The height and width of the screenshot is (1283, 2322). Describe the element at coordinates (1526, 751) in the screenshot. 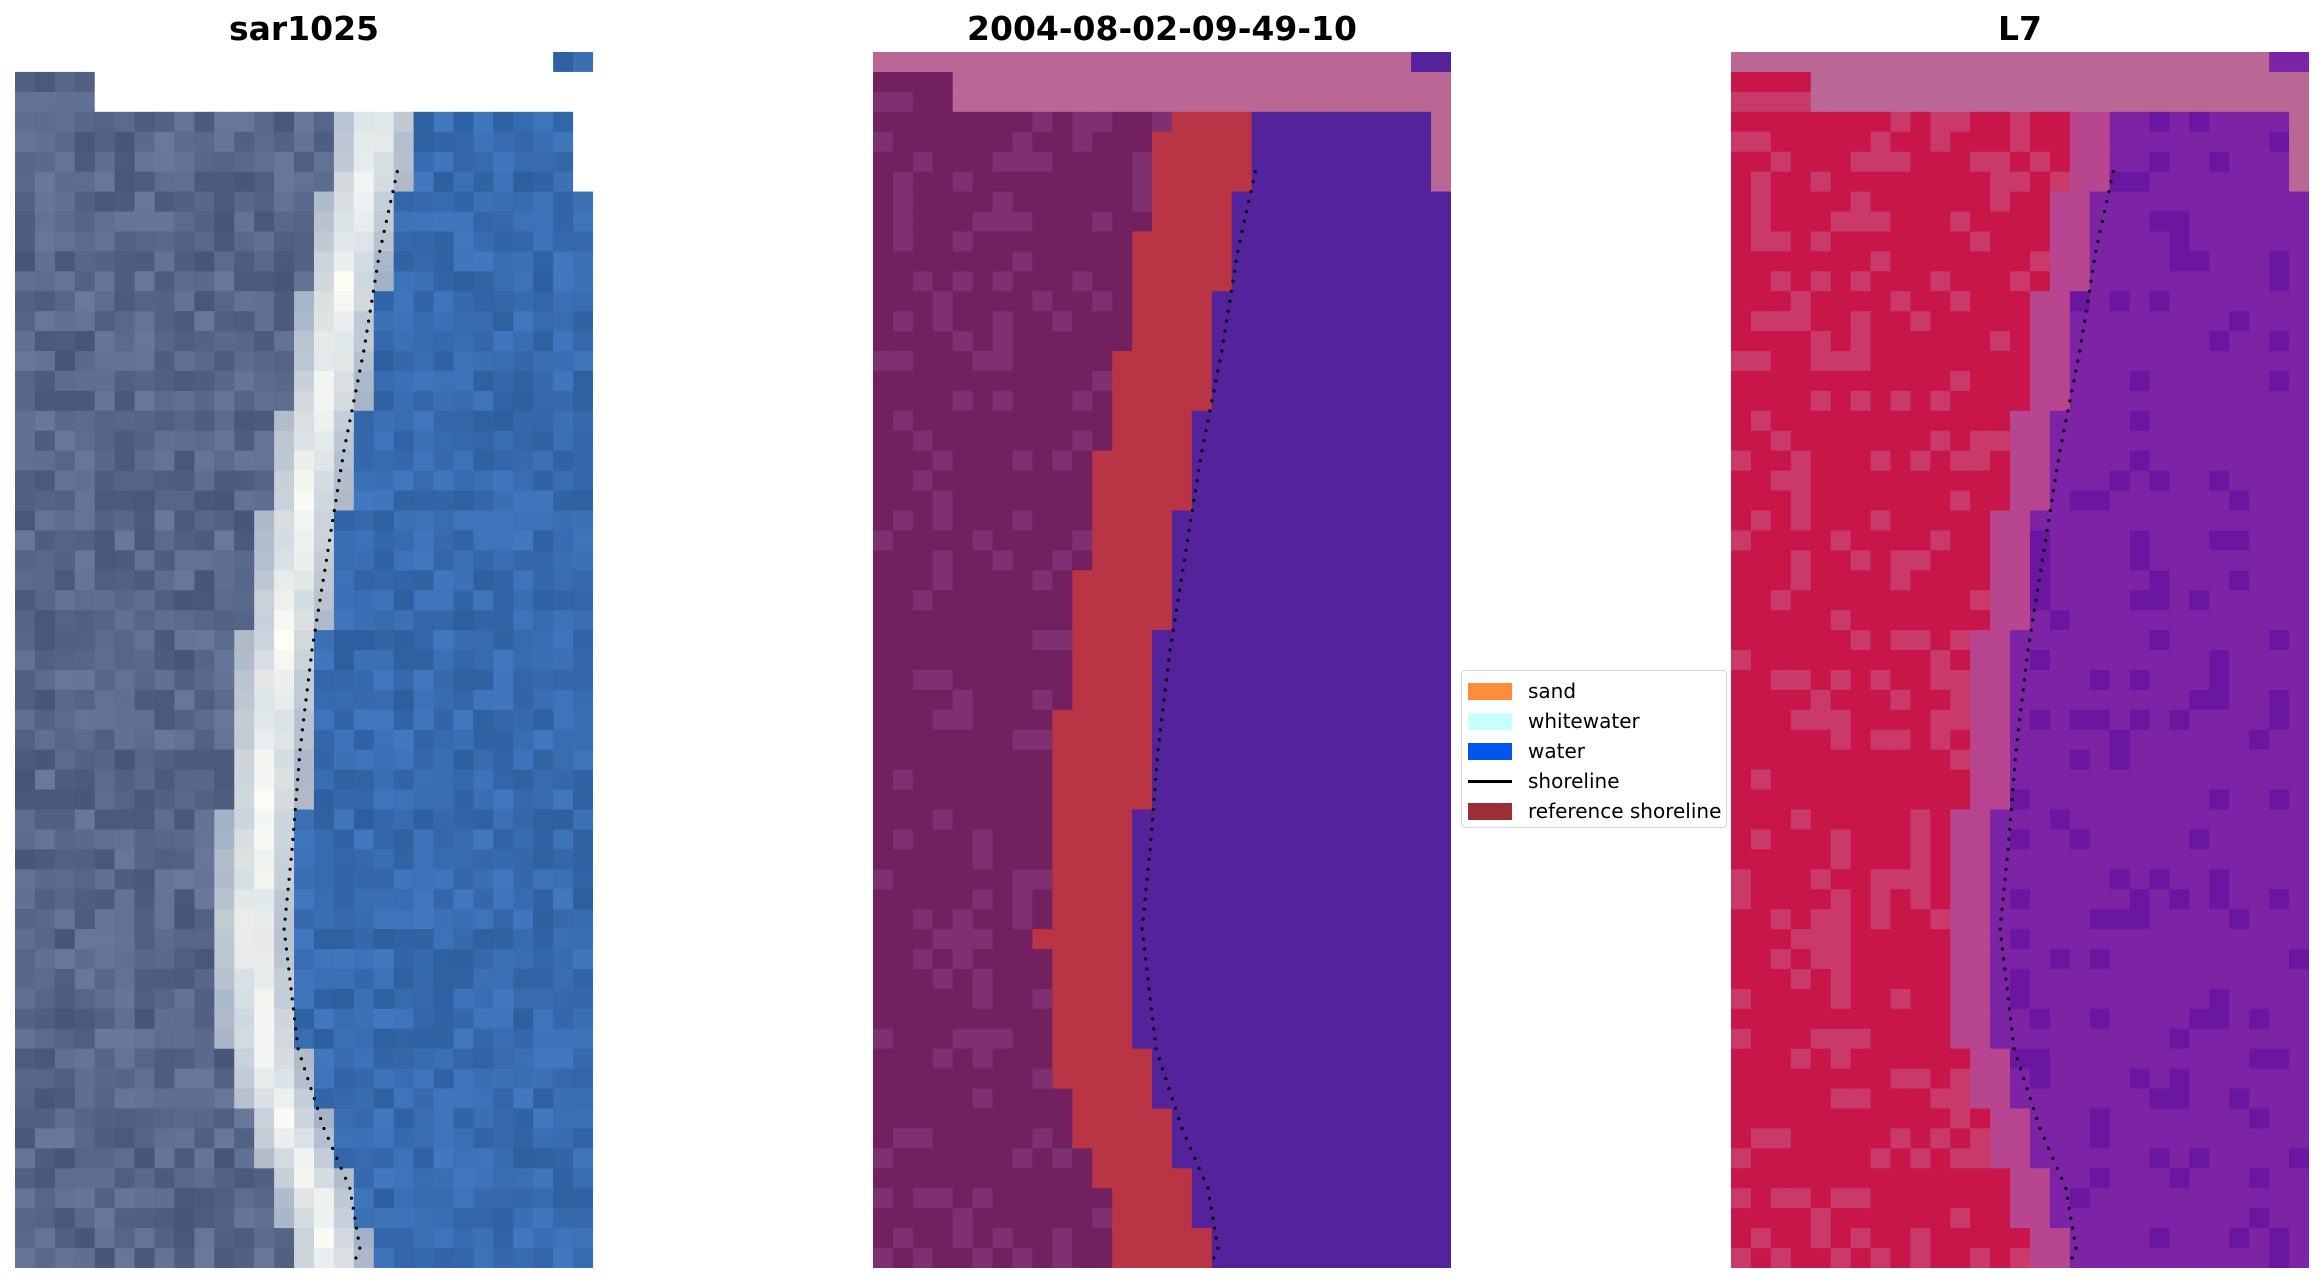

I see `legend-item-water: water` at that location.